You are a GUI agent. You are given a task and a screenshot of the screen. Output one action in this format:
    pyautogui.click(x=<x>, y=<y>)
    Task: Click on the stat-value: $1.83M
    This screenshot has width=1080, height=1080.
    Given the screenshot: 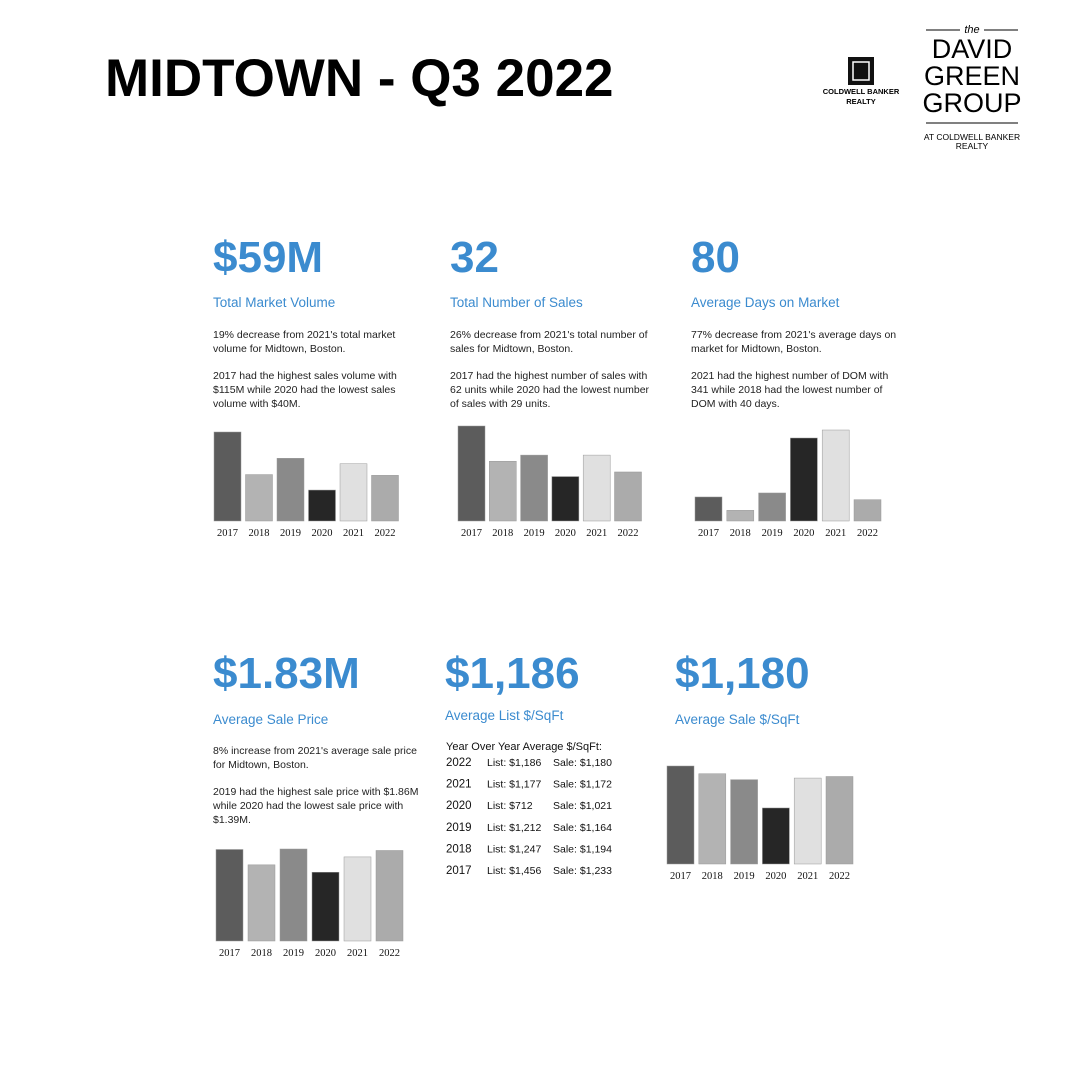 What is the action you would take?
    pyautogui.click(x=286, y=673)
    